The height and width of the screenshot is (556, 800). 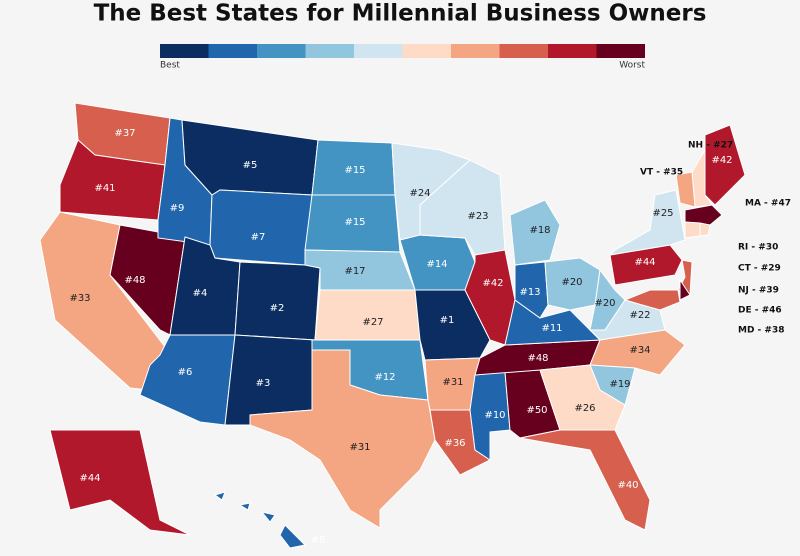 I want to click on callout-label: NJ - #39, so click(x=758, y=291).